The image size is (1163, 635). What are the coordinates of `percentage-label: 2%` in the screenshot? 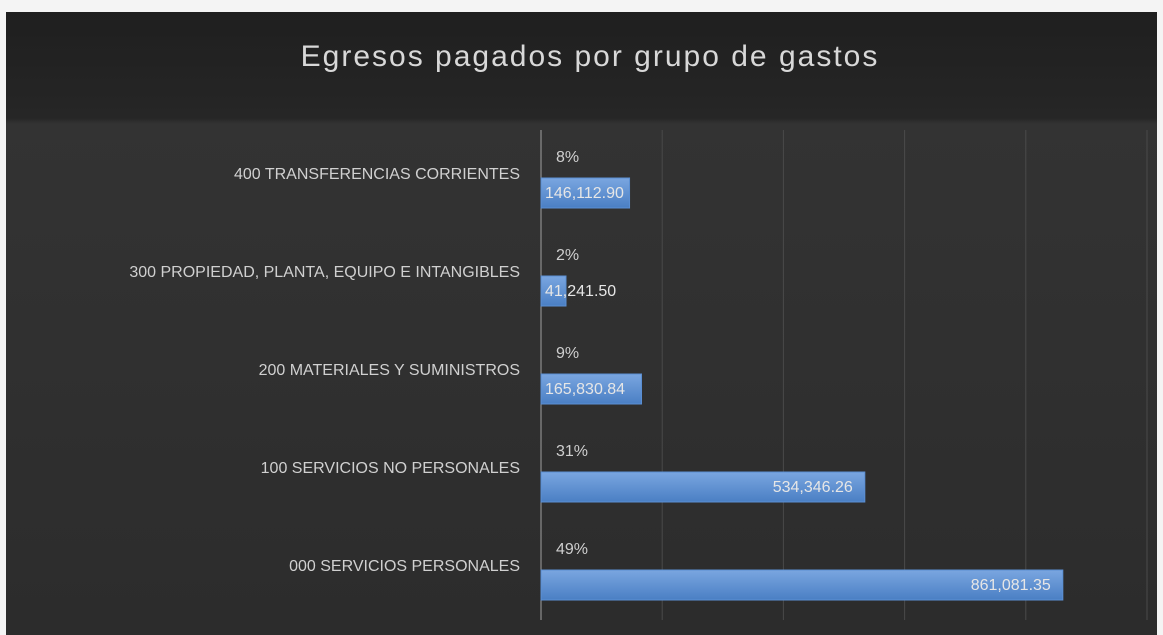 It's located at (567, 255).